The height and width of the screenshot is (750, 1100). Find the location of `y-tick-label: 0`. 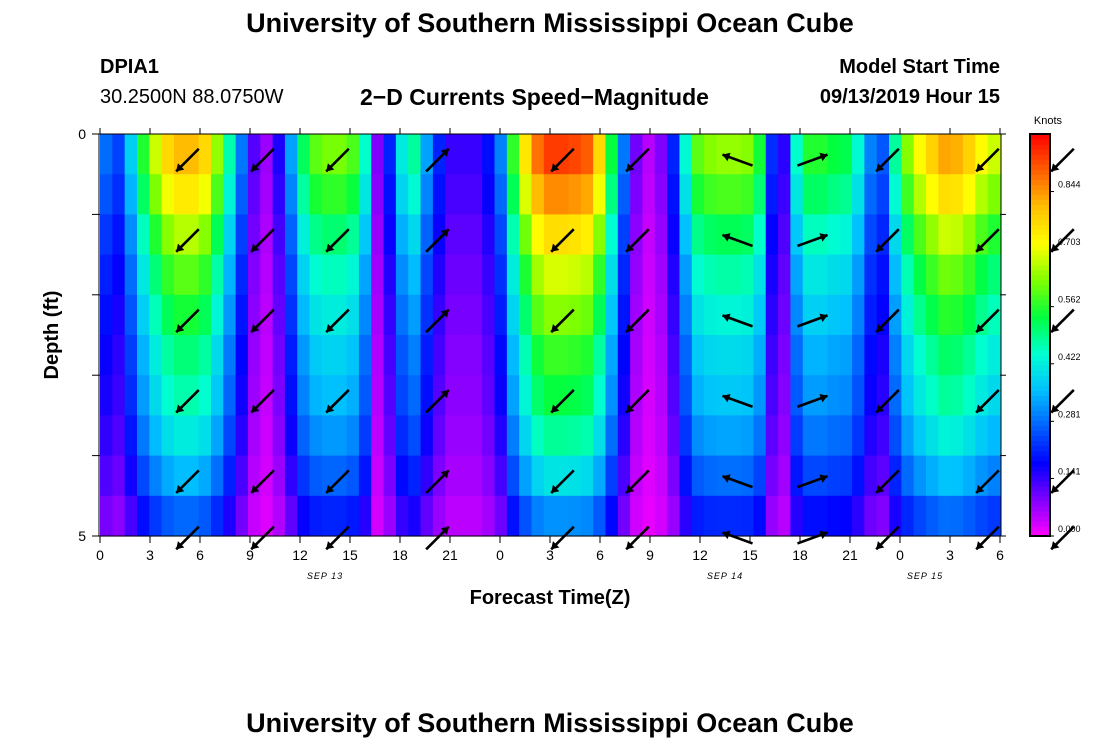

y-tick-label: 0 is located at coordinates (82, 134).